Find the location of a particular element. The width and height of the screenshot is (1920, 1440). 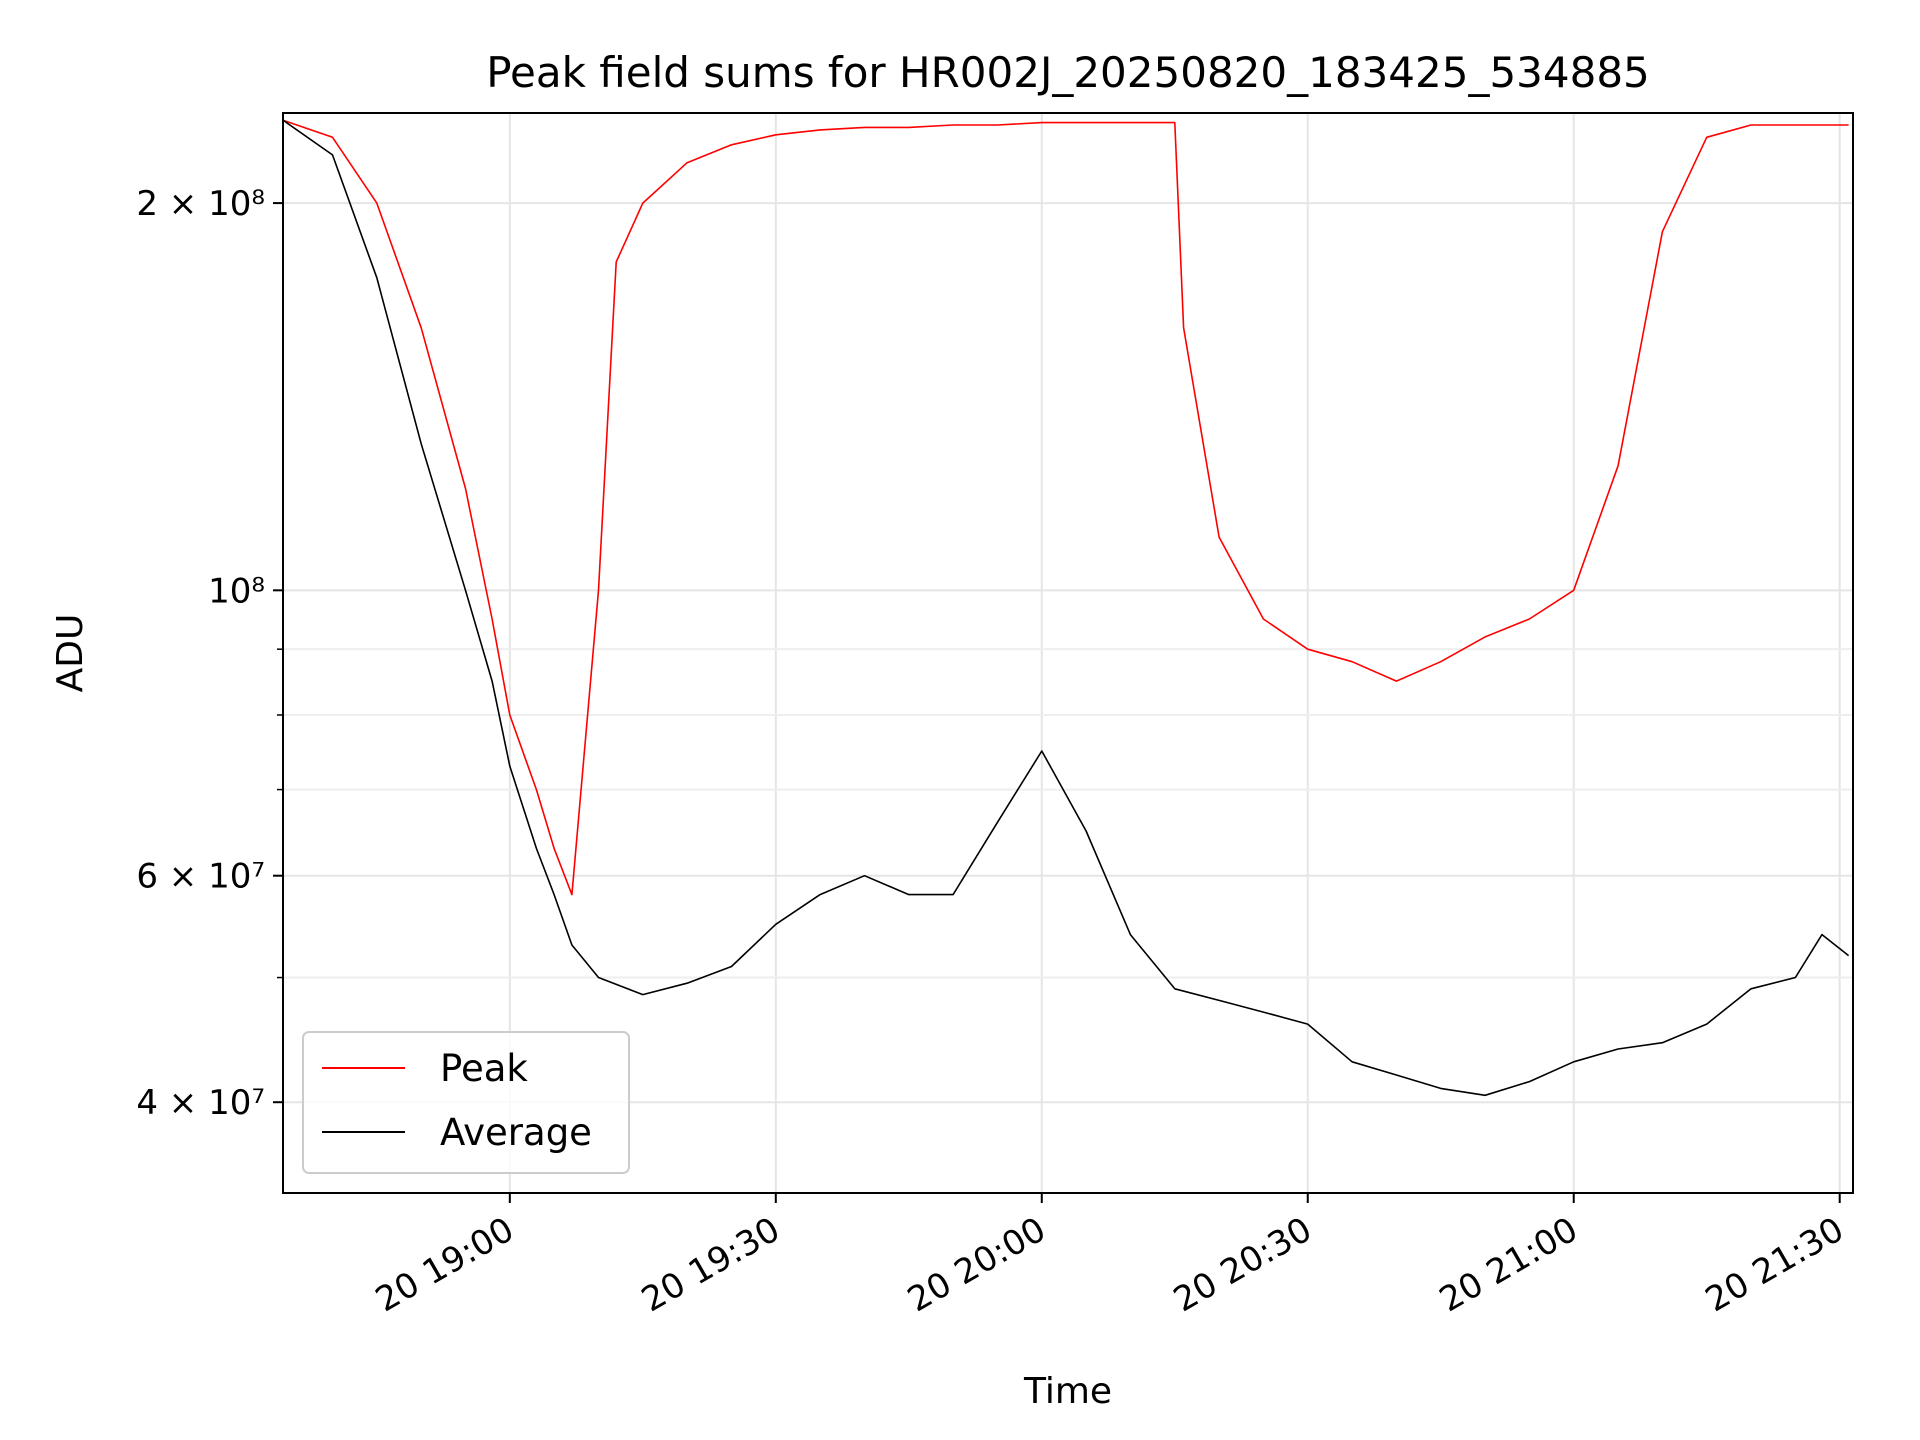

legend-label-average: Average is located at coordinates (516, 1132).